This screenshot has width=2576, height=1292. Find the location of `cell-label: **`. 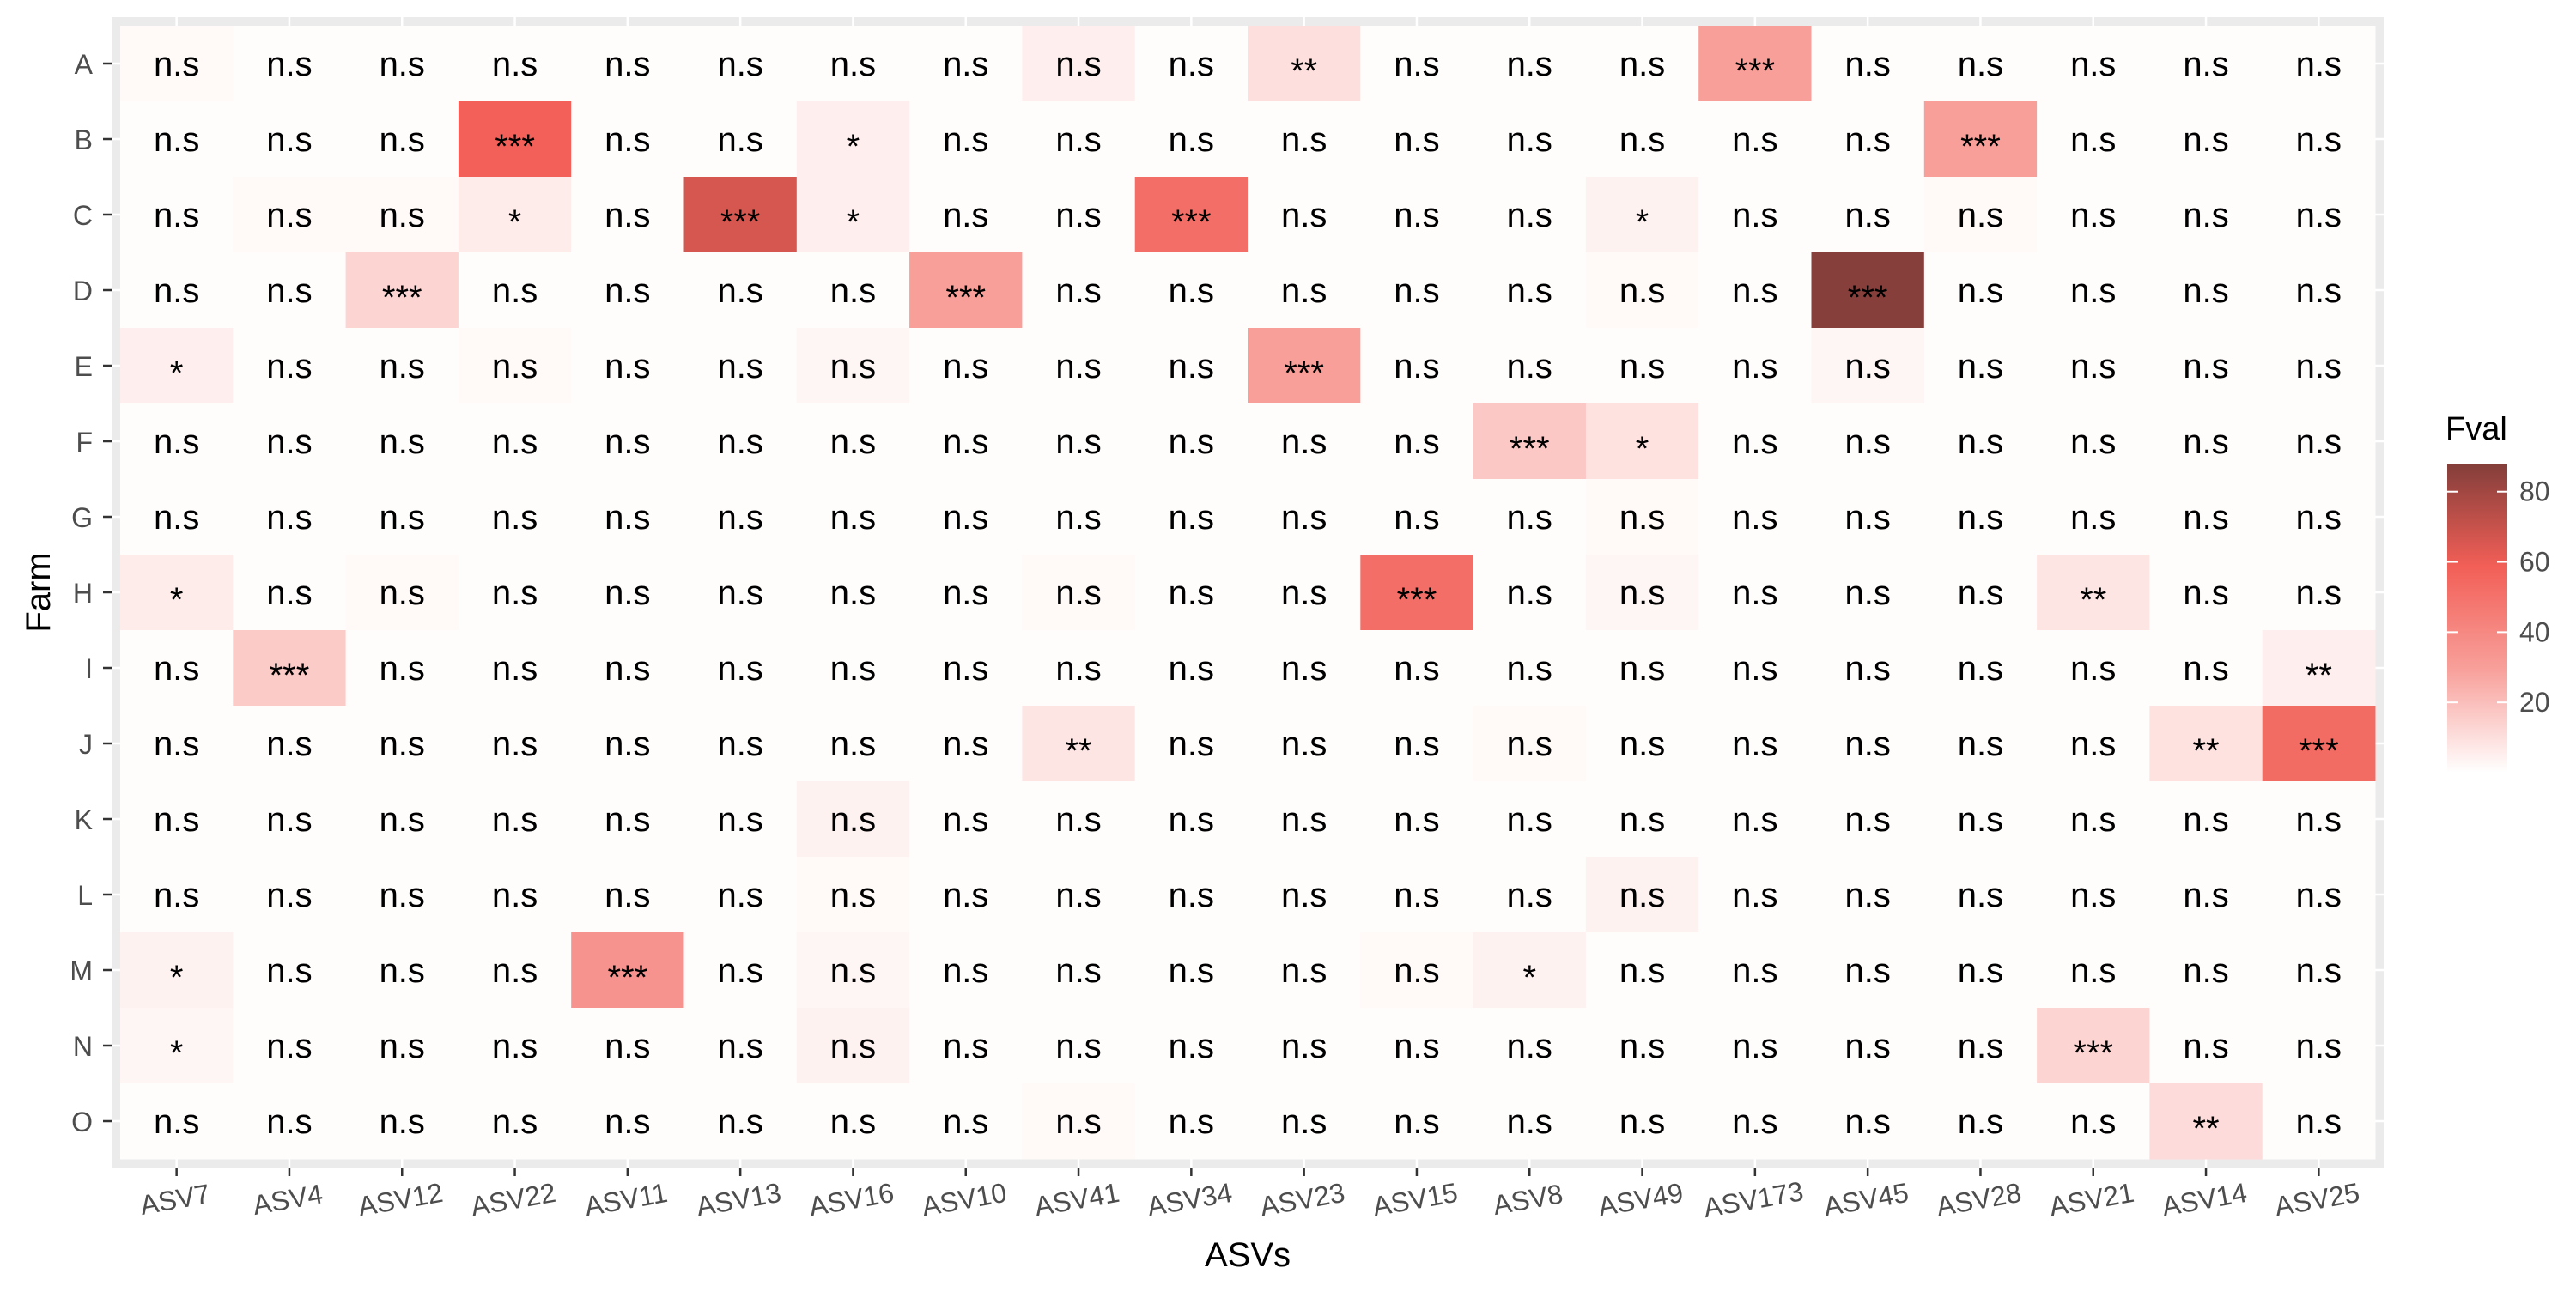

cell-label: ** is located at coordinates (2093, 600).